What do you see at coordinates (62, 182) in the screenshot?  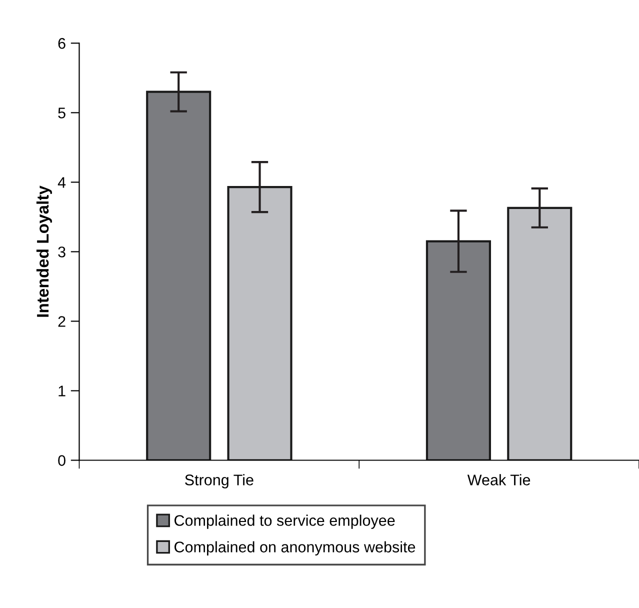 I see `y-tick-label: 4` at bounding box center [62, 182].